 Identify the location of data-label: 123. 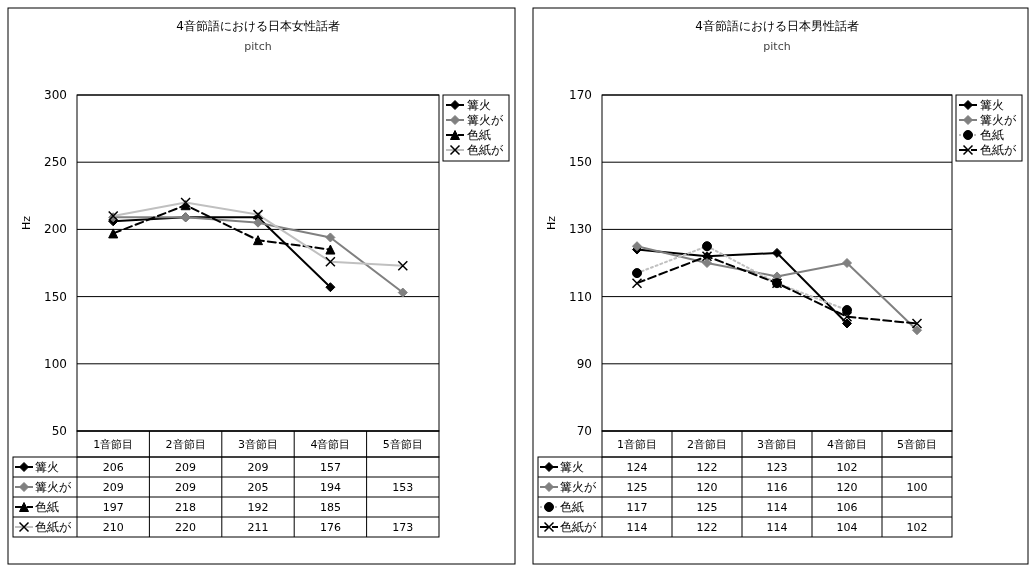
(777, 467).